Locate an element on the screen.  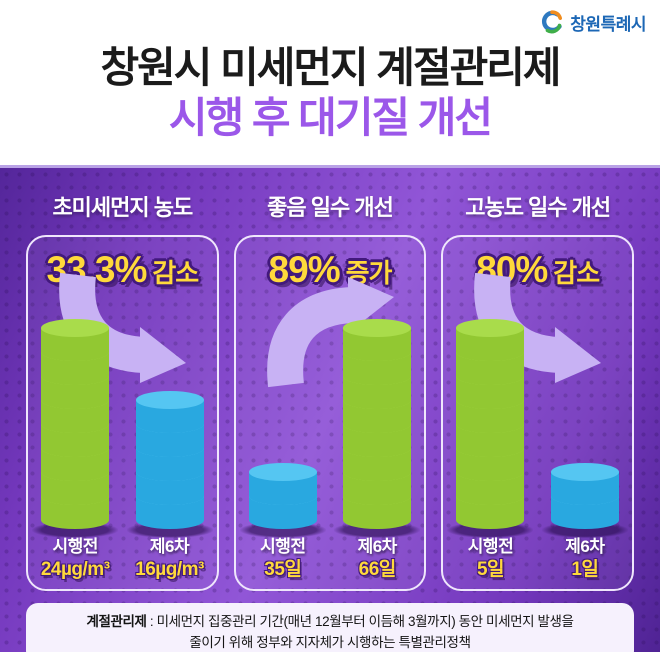
bar-label-group: 제6차 16µg/m³ is located at coordinates (169, 559).